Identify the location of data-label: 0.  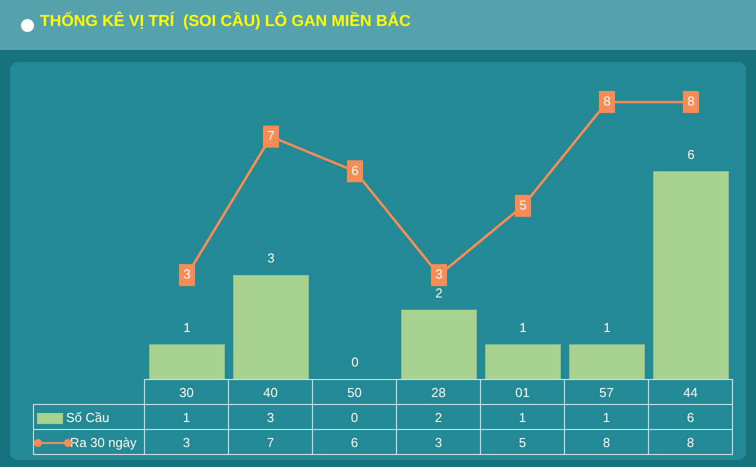
(354, 417).